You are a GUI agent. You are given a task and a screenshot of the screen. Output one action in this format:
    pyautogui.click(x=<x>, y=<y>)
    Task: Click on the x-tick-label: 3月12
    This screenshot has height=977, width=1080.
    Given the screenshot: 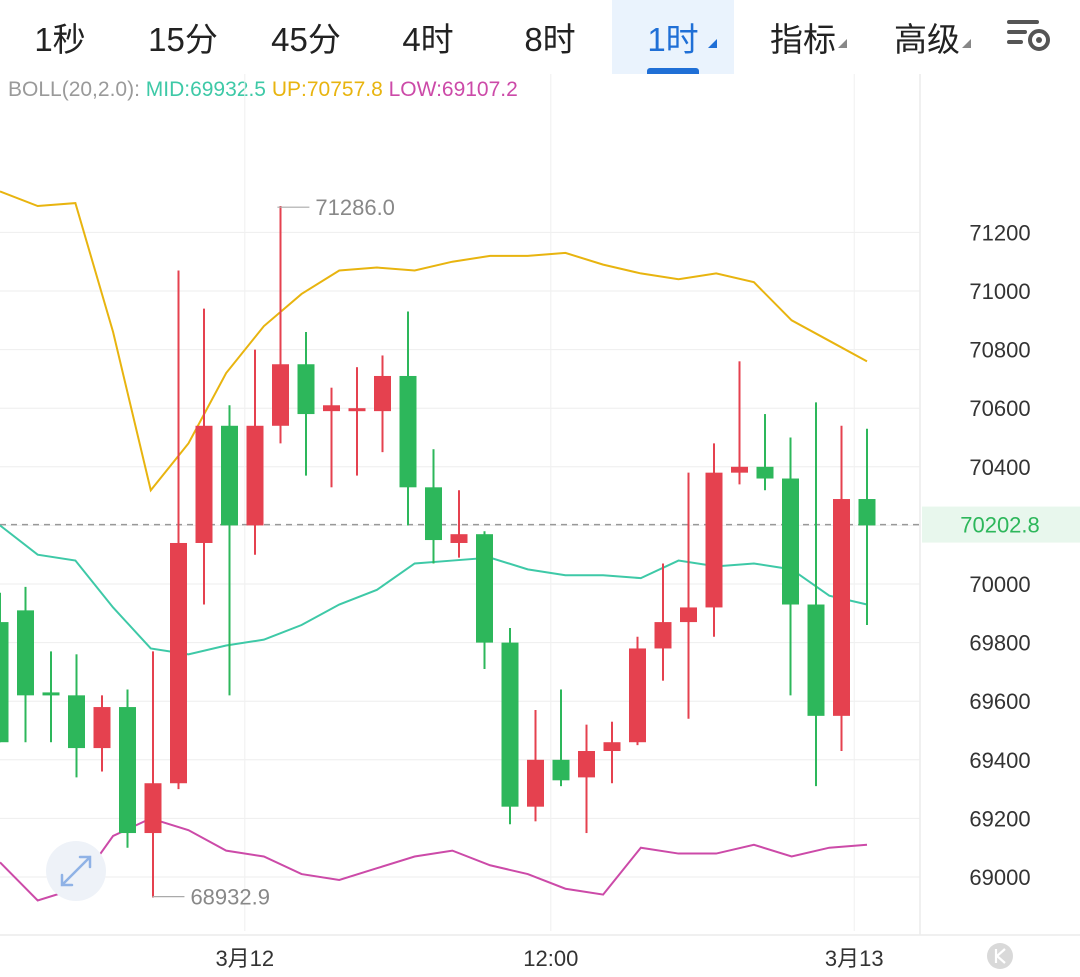 What is the action you would take?
    pyautogui.click(x=244, y=958)
    